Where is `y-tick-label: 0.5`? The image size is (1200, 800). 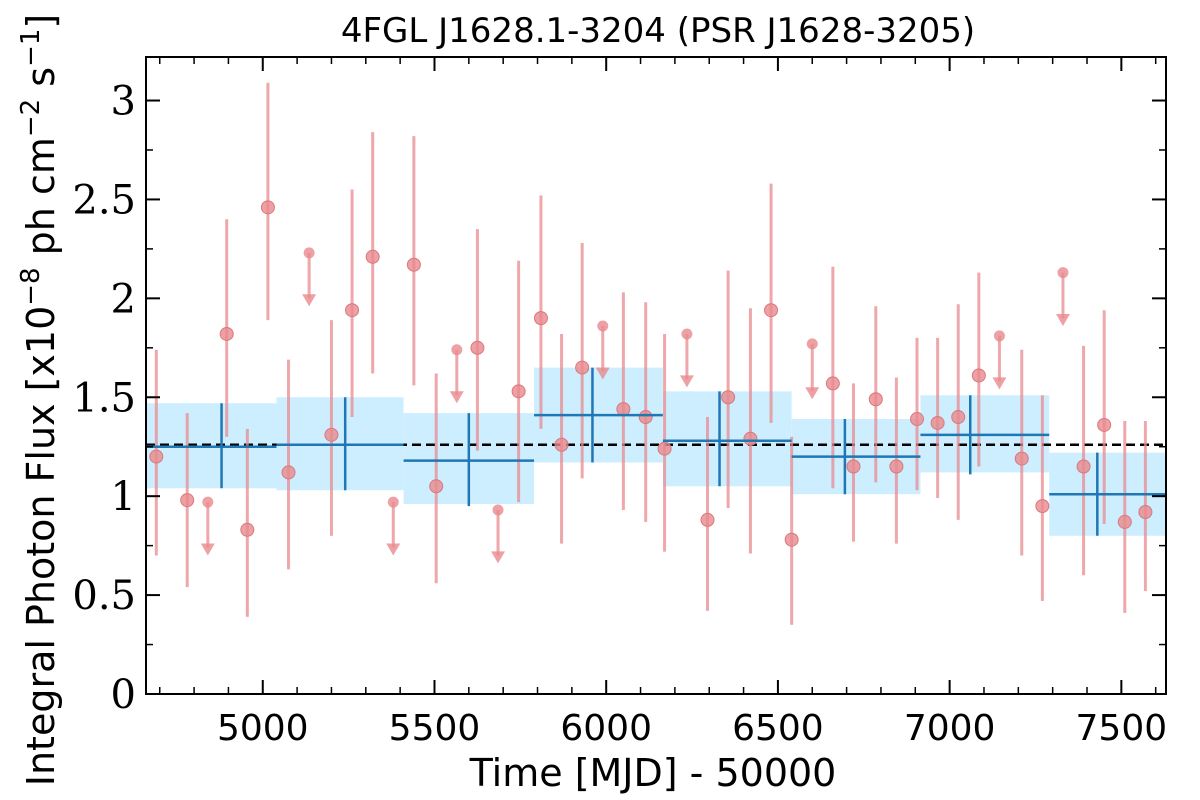 y-tick-label: 0.5 is located at coordinates (104, 596).